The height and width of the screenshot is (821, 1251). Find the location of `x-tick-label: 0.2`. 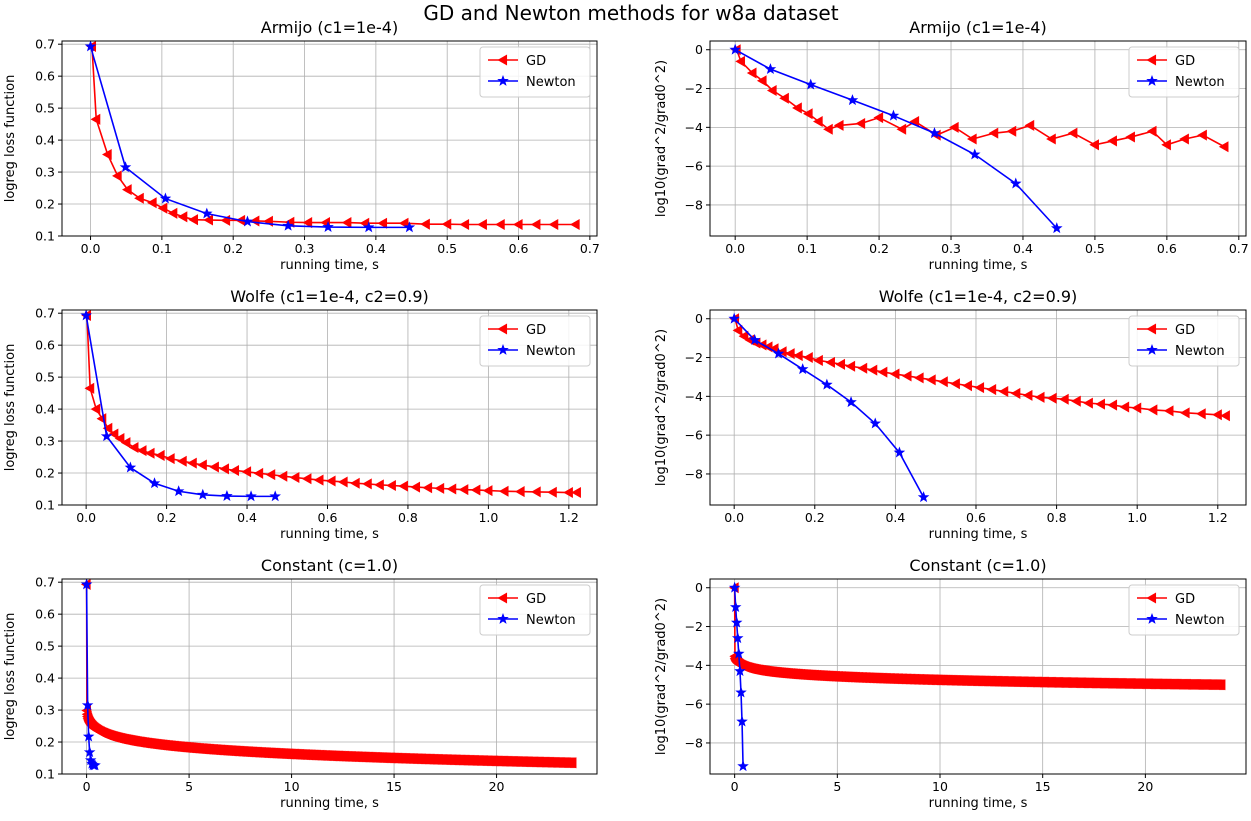

x-tick-label: 0.2 is located at coordinates (167, 517).